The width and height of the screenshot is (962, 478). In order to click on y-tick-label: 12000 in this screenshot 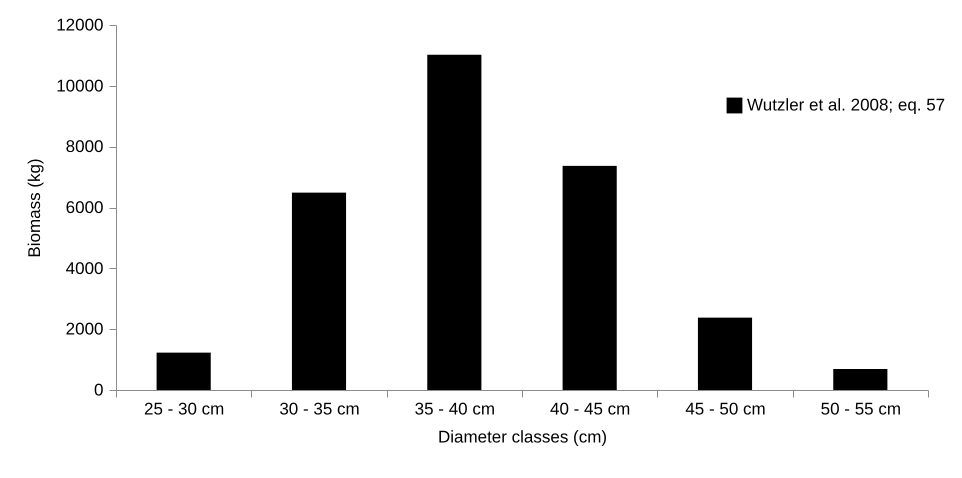, I will do `click(80, 25)`.